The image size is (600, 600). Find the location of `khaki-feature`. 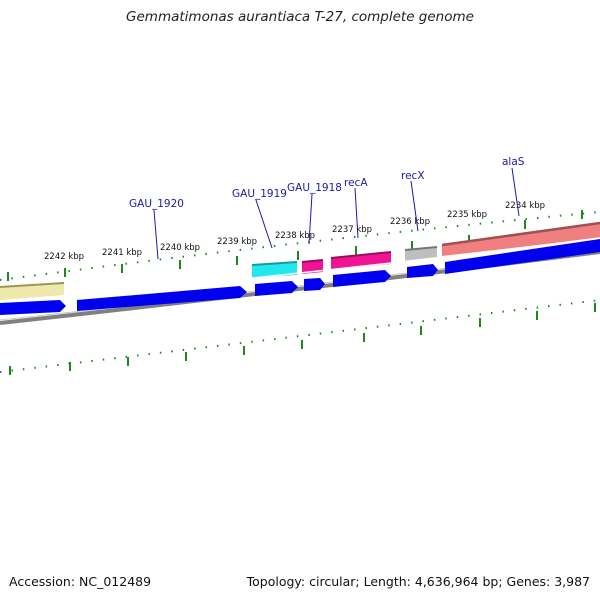

khaki-feature is located at coordinates (32, 291).